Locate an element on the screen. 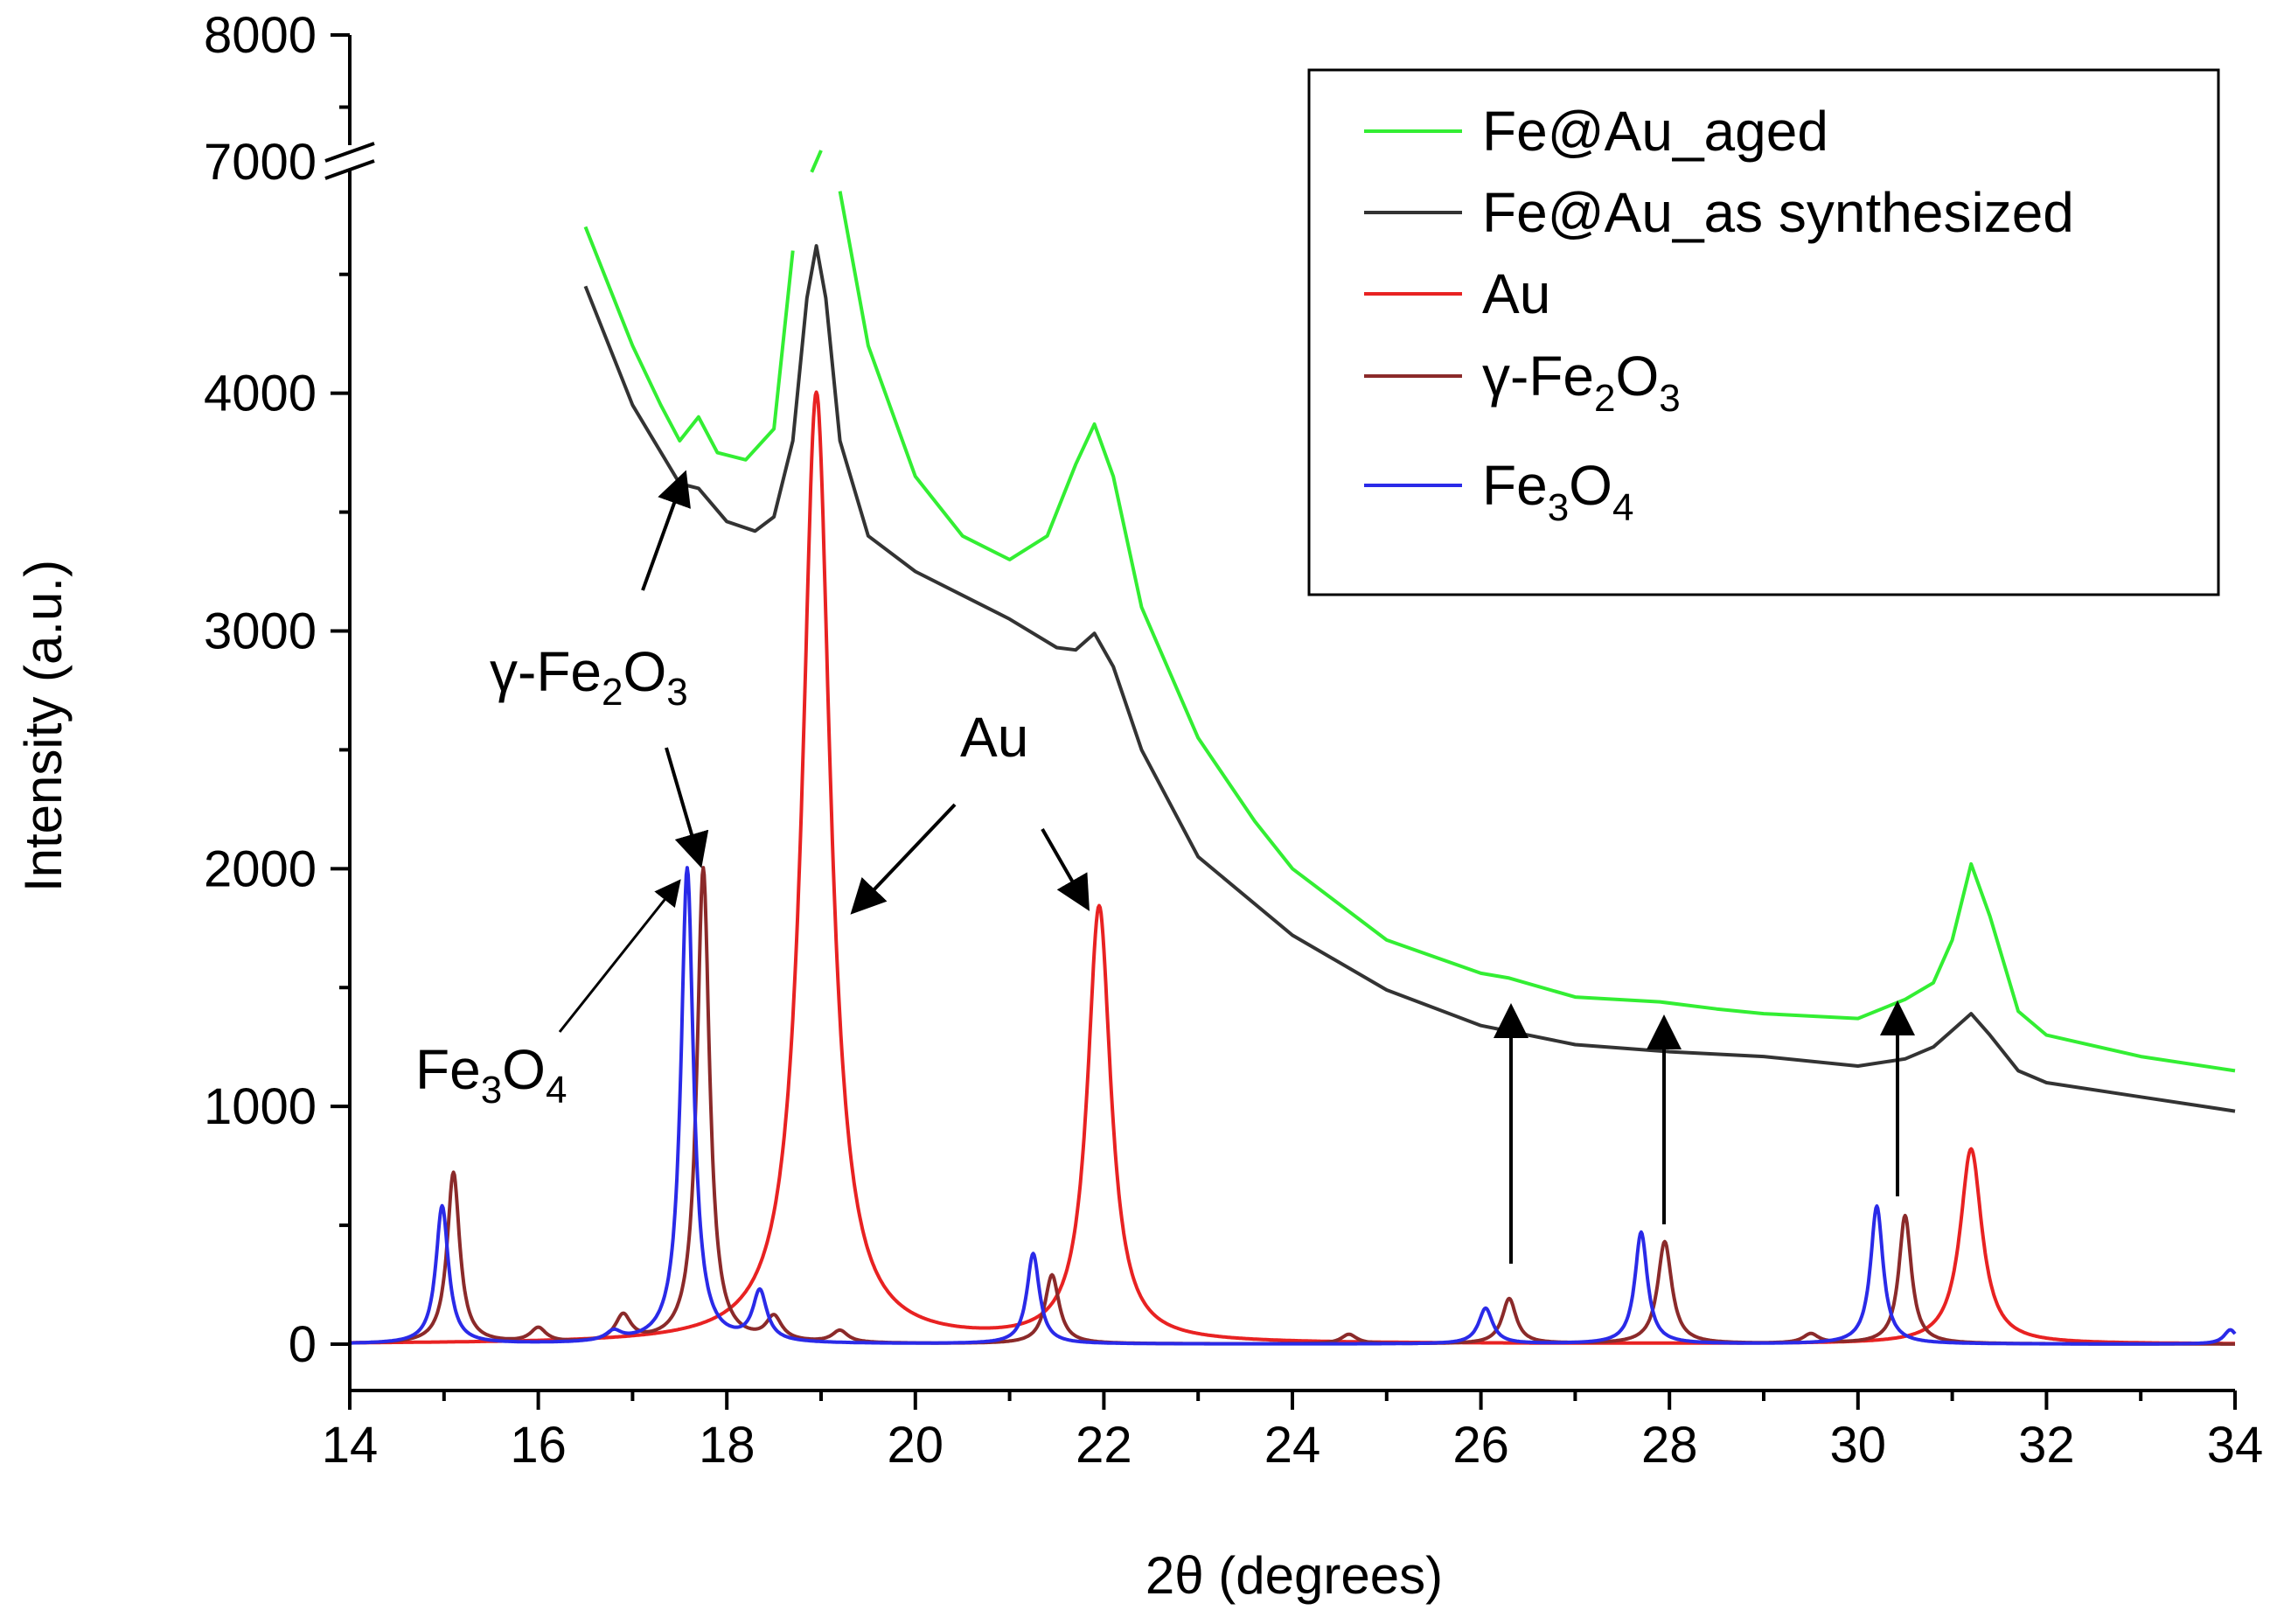  x-tick-label: 18 is located at coordinates (727, 1445).